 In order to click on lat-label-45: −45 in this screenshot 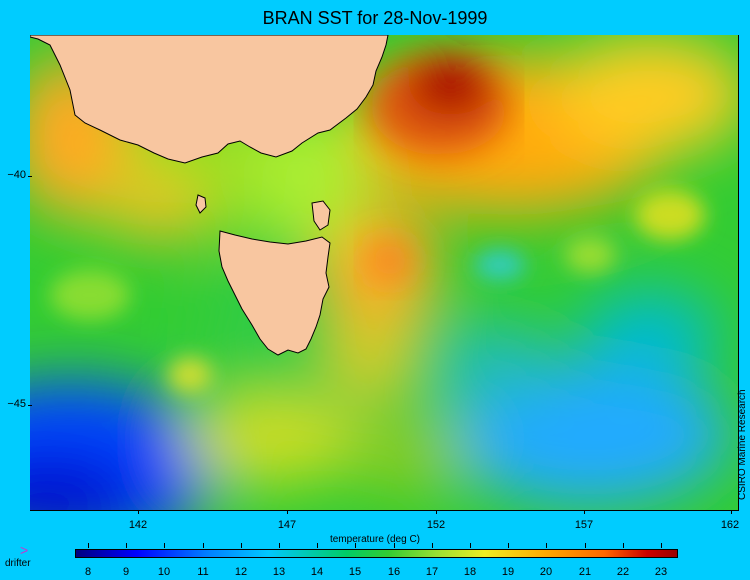, I will do `click(16, 404)`.